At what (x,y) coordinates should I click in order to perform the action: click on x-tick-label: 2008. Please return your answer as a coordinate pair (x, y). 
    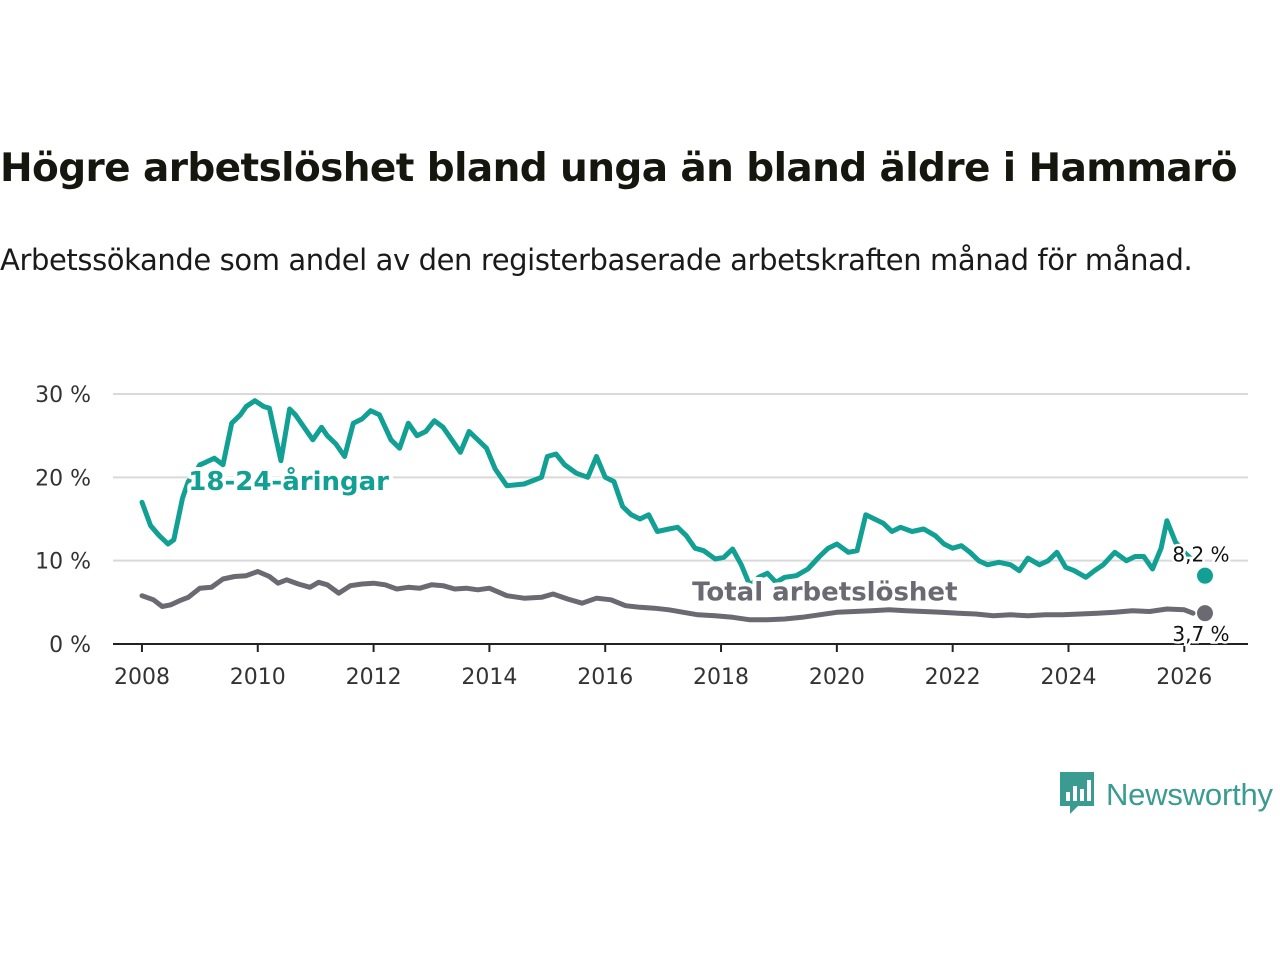
    Looking at the image, I should click on (142, 677).